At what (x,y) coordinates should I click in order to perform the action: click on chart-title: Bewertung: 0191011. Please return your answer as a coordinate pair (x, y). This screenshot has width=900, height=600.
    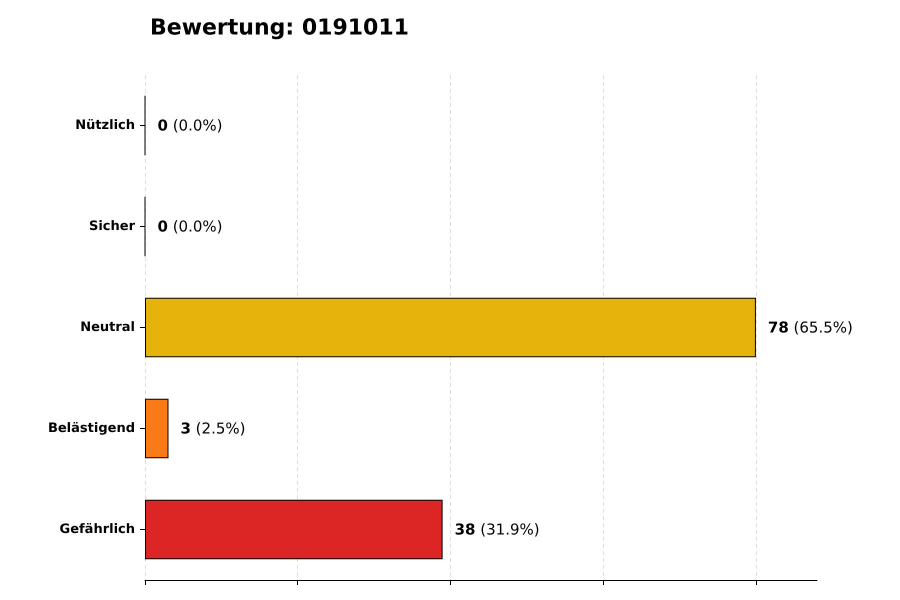
    Looking at the image, I should click on (279, 28).